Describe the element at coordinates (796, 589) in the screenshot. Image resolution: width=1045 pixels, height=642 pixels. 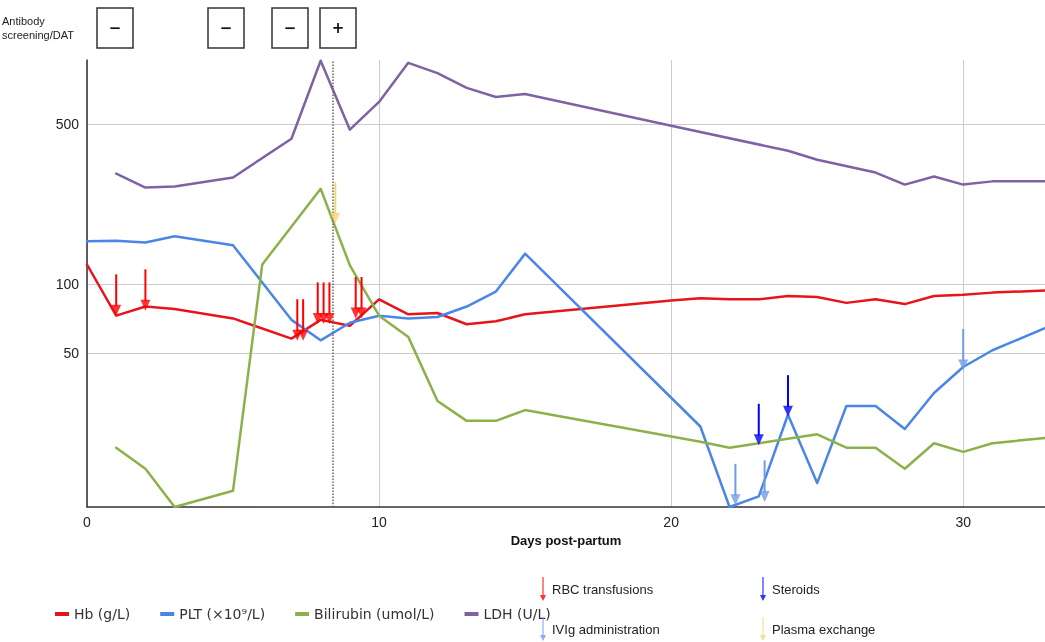
I see `legend-label: Steroids` at that location.